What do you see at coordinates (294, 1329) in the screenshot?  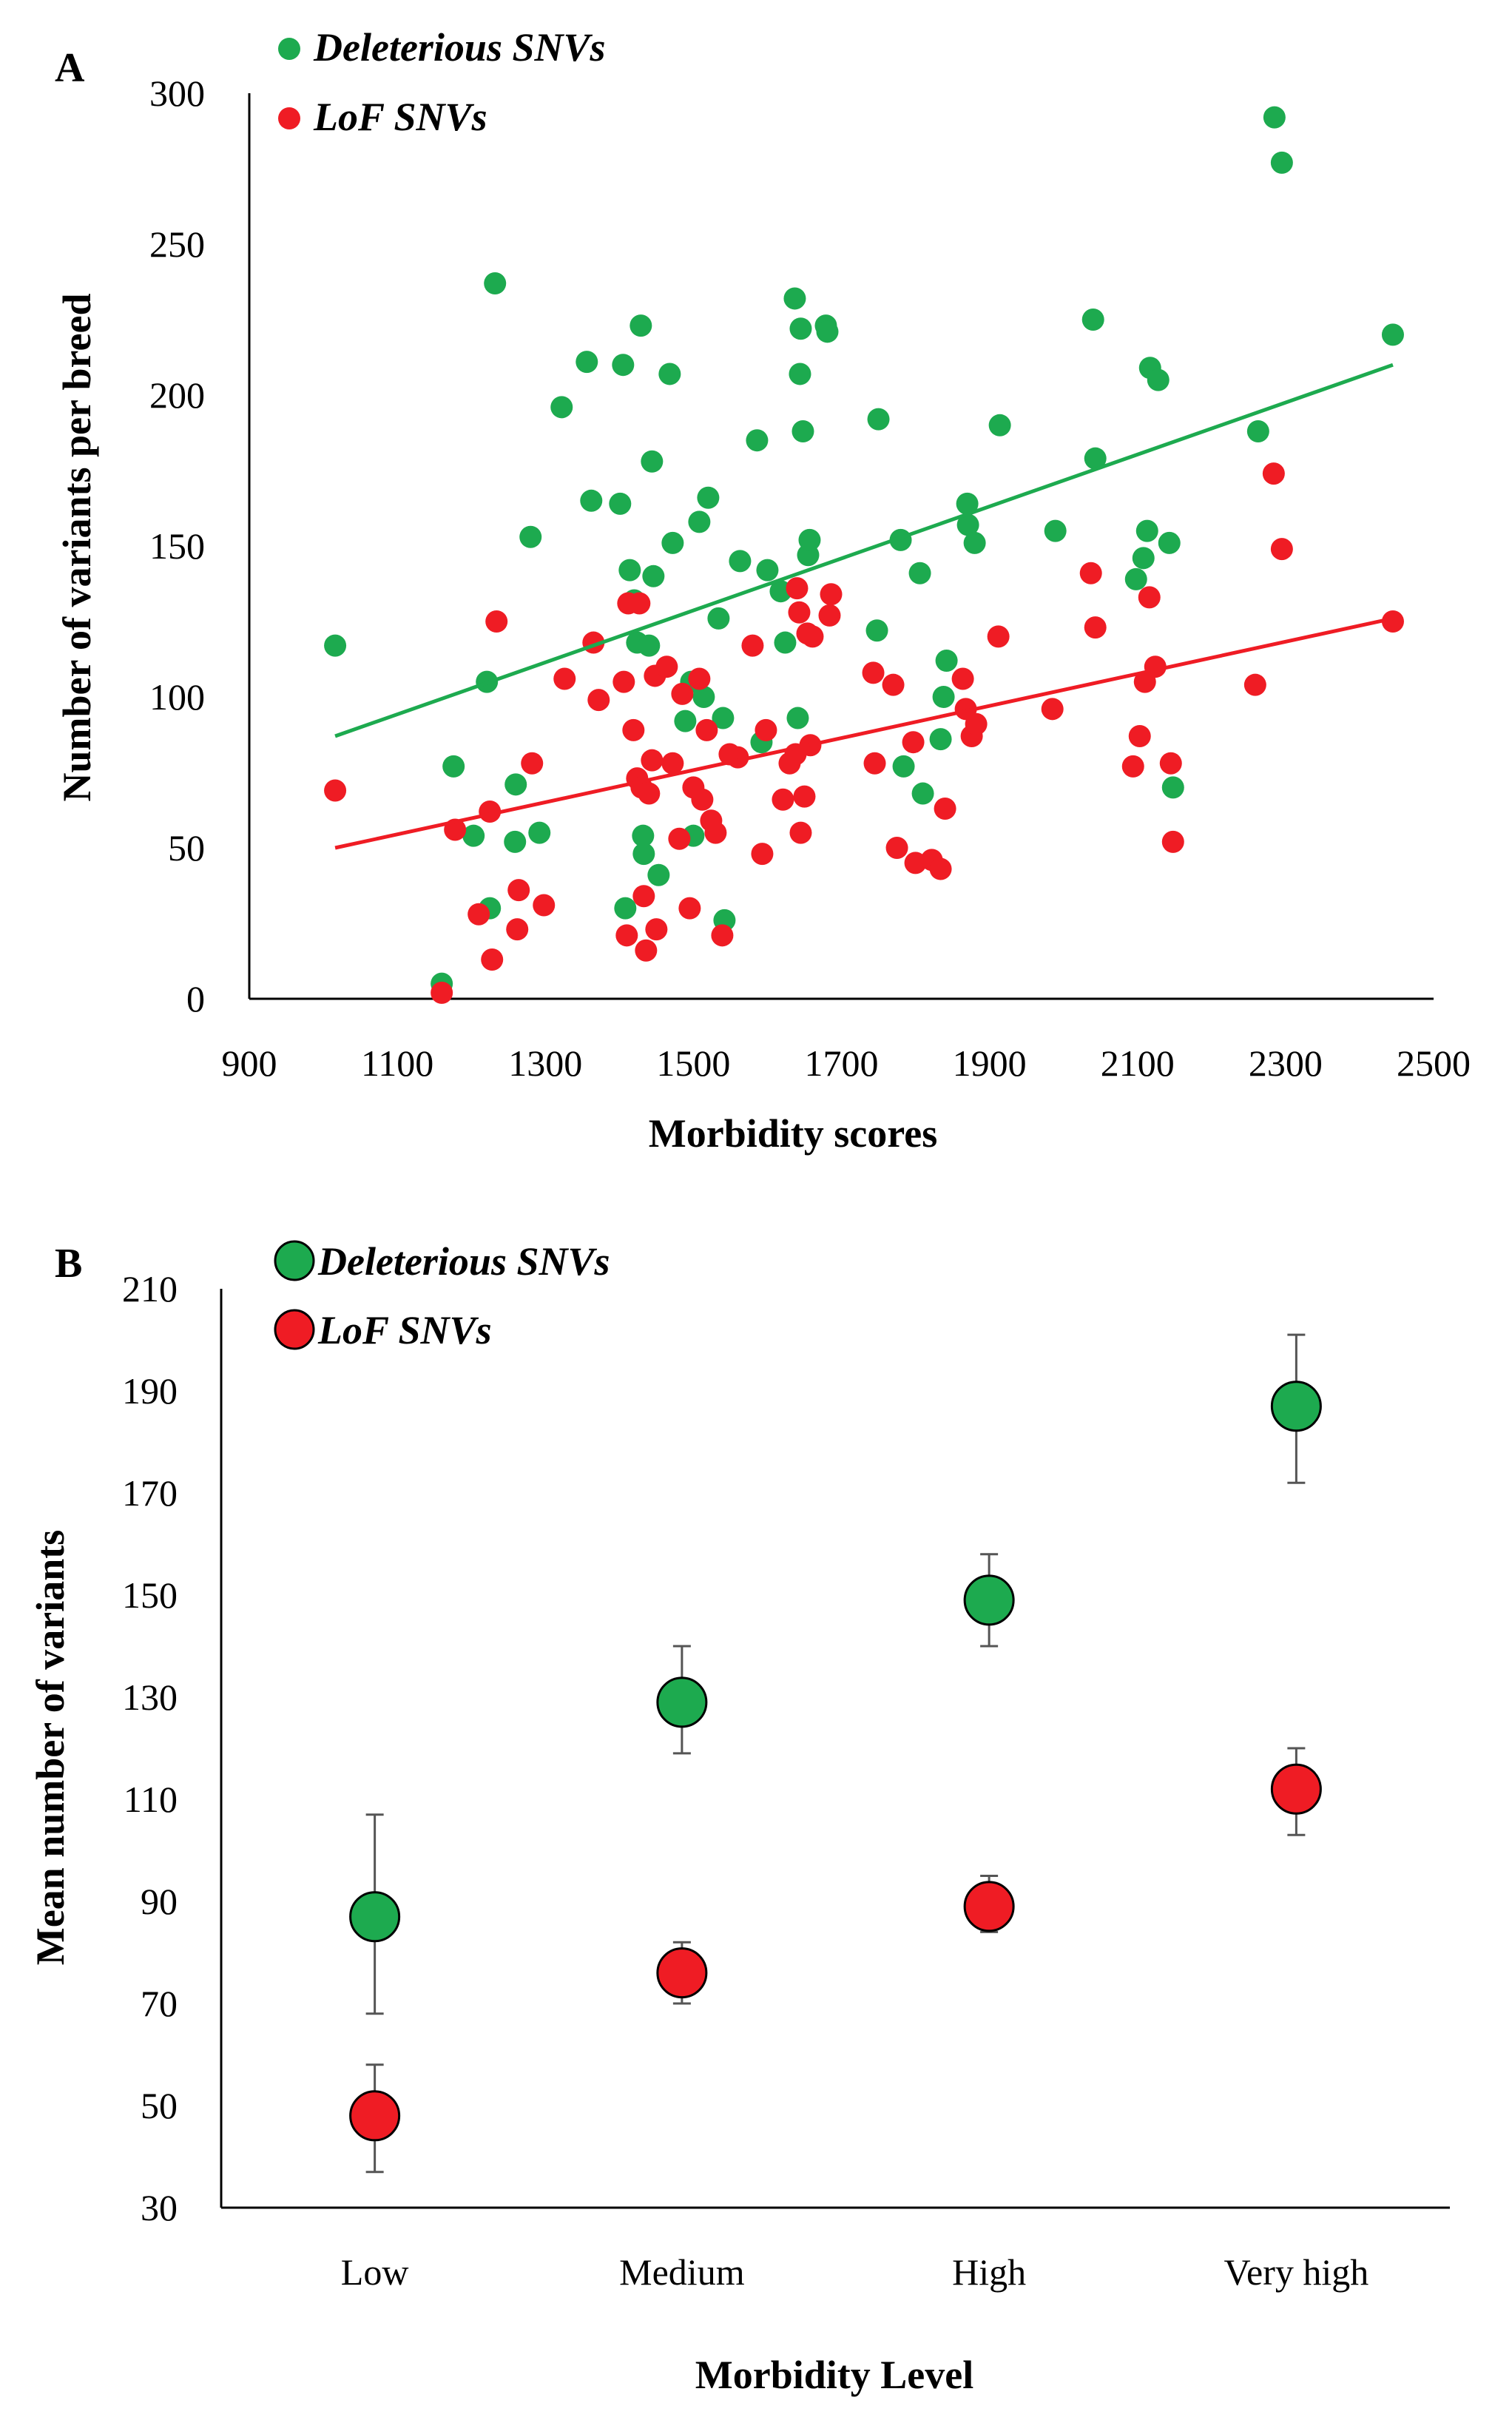 I see `legend-b-lof-marker` at bounding box center [294, 1329].